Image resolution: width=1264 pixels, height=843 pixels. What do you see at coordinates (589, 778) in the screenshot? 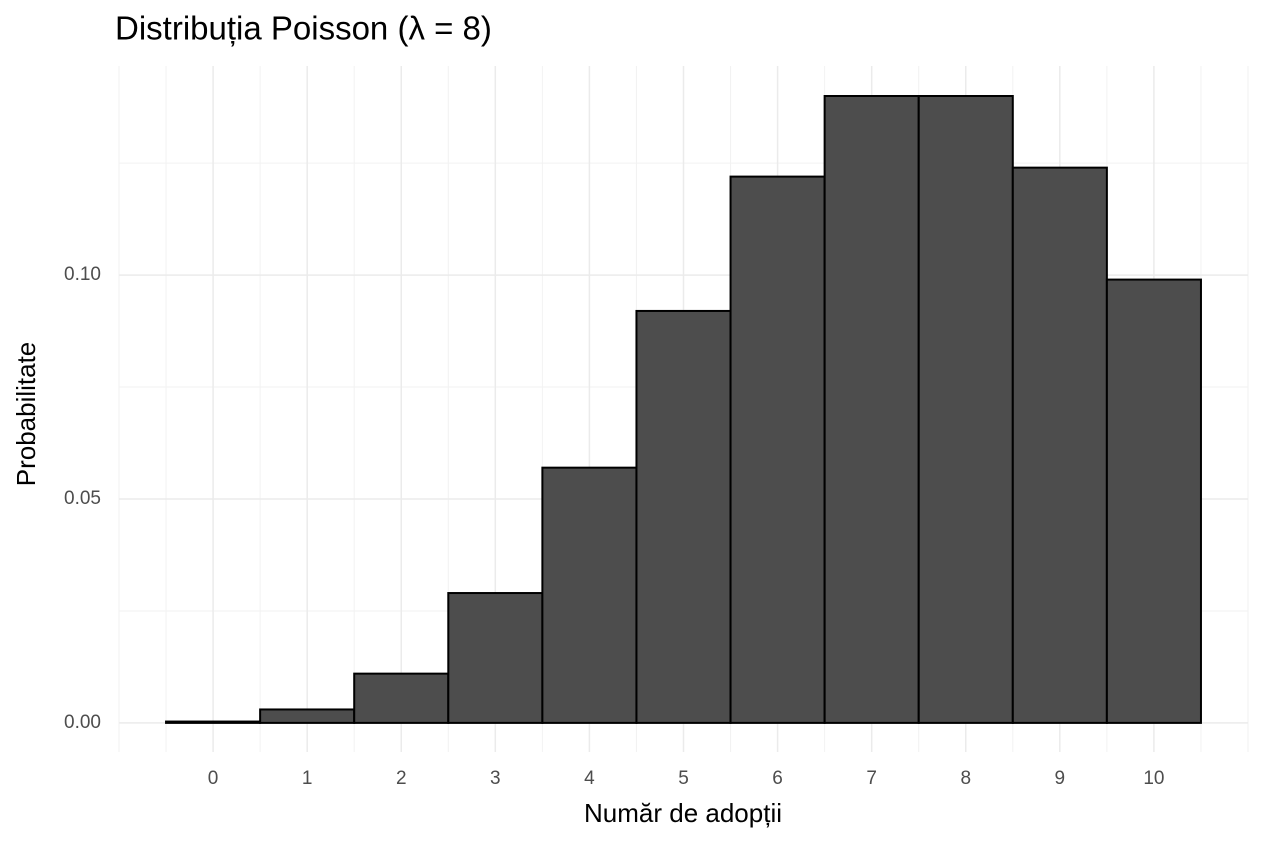
I see `x-tick-label: 4` at bounding box center [589, 778].